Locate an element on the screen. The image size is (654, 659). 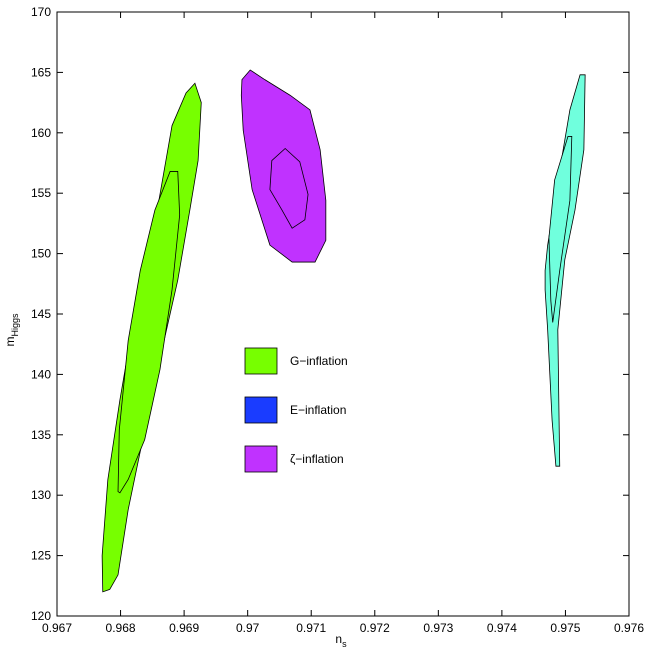
y-tick-label: 140 is located at coordinates (41, 374).